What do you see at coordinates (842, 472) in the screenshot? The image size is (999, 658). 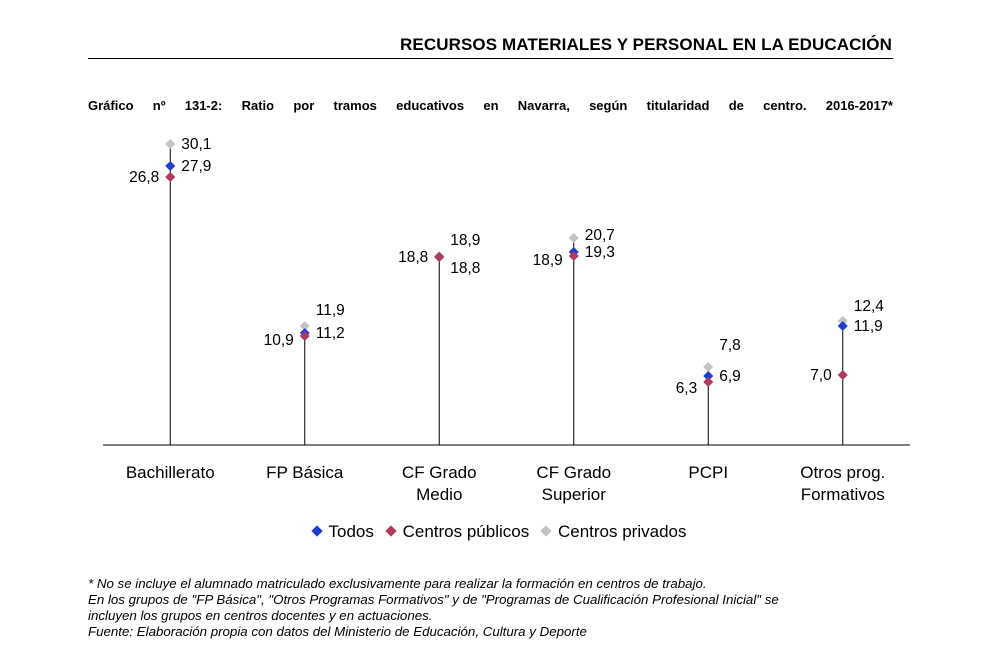 I see `category-label: Otros prog.` at bounding box center [842, 472].